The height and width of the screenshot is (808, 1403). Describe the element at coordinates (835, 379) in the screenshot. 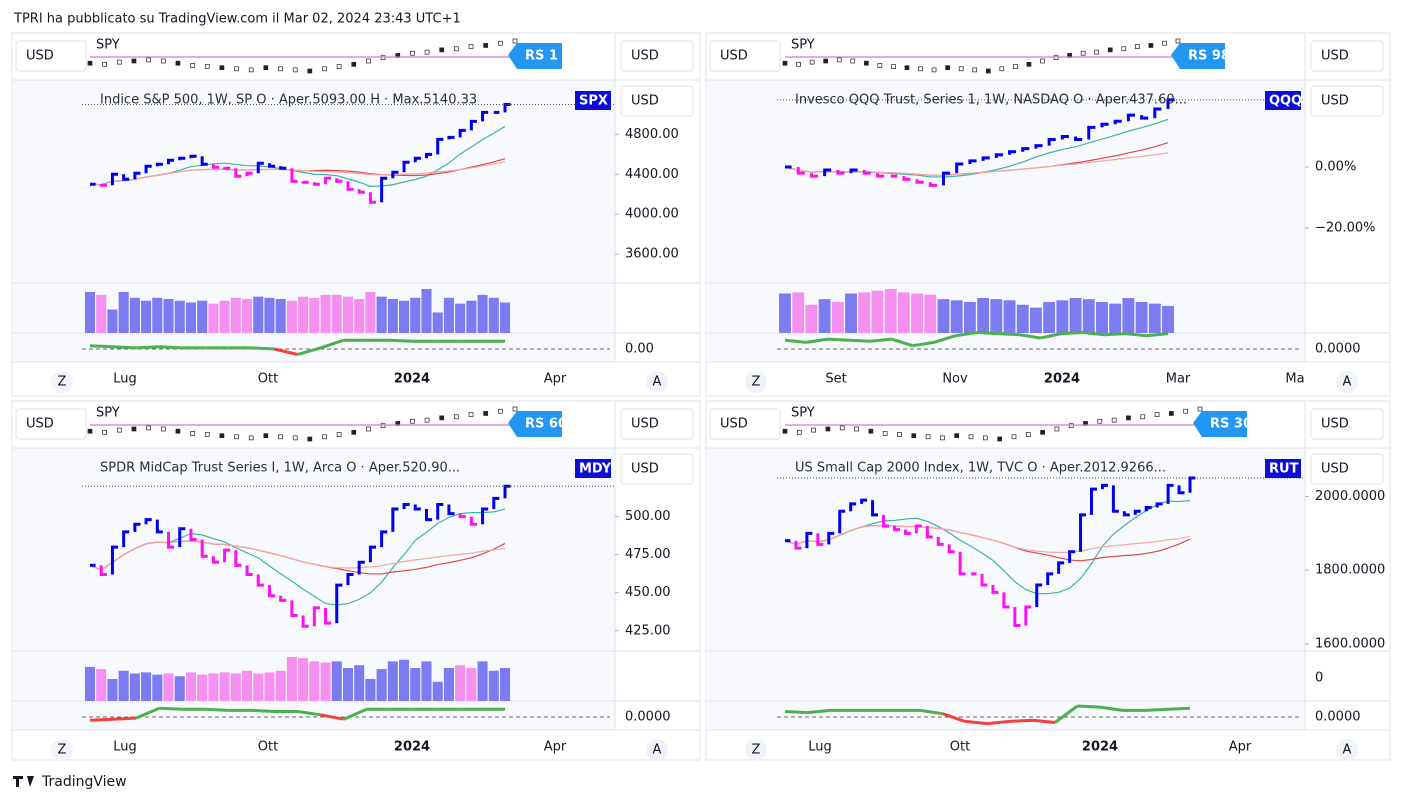

I see `x-tick-label: Set` at that location.